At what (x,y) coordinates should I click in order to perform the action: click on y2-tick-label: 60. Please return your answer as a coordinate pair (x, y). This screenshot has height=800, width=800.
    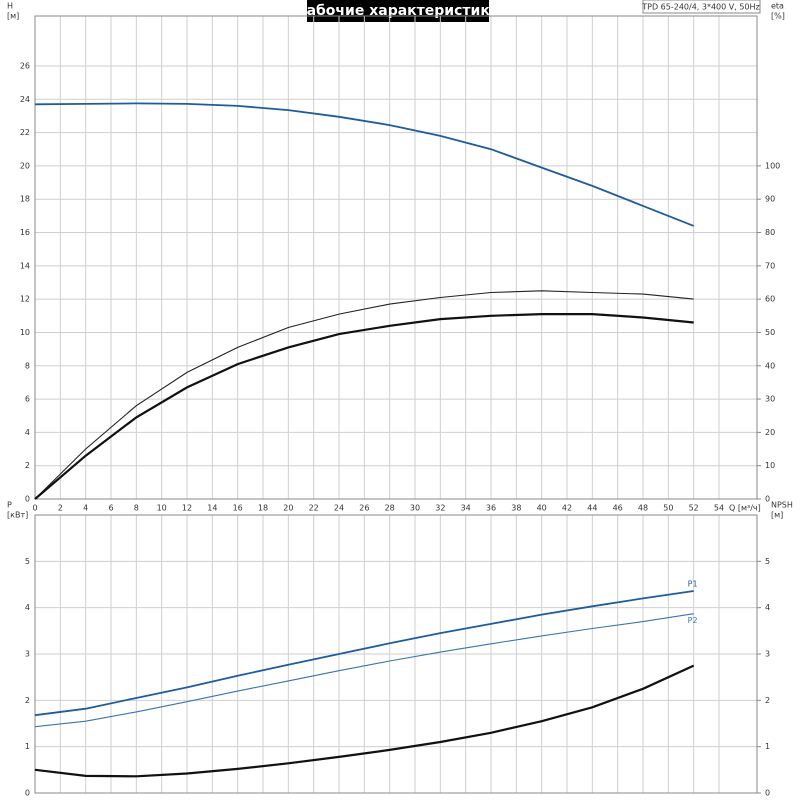
    Looking at the image, I should click on (770, 299).